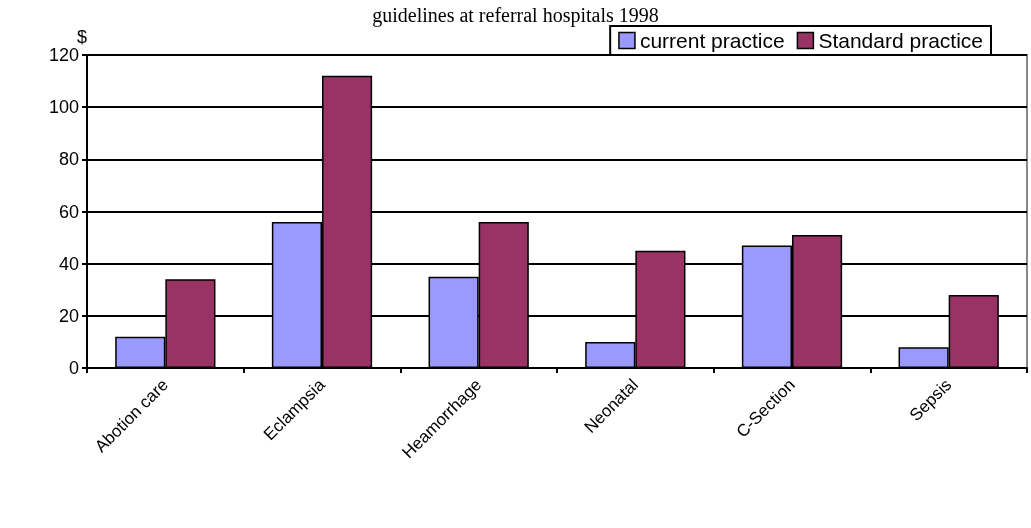 The height and width of the screenshot is (528, 1031). What do you see at coordinates (68, 211) in the screenshot?
I see `y-tick-label: 60` at bounding box center [68, 211].